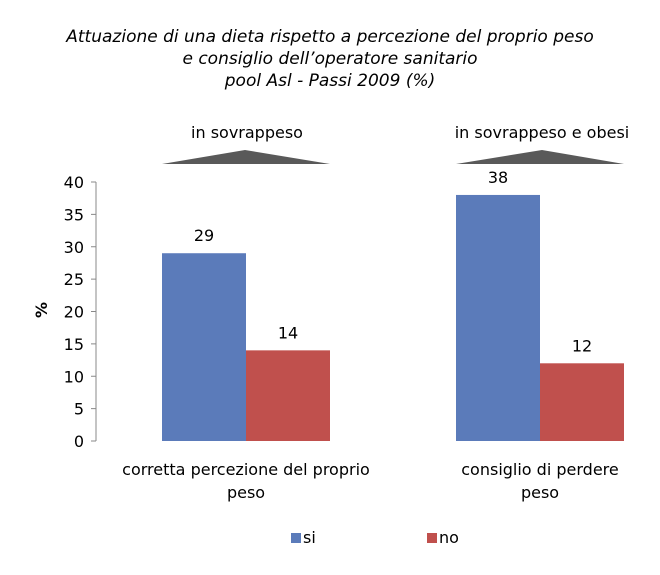 This screenshot has height=575, width=660. What do you see at coordinates (330, 538) in the screenshot?
I see `legend: si no` at bounding box center [330, 538].